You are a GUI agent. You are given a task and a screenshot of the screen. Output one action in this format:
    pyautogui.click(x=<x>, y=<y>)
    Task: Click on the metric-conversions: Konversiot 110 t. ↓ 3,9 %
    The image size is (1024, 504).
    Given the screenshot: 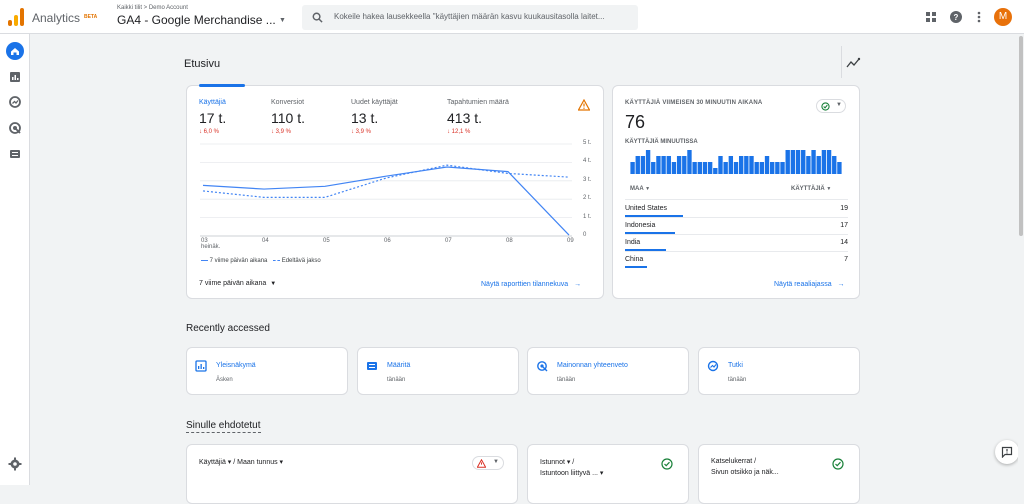 What is the action you would take?
    pyautogui.click(x=288, y=117)
    